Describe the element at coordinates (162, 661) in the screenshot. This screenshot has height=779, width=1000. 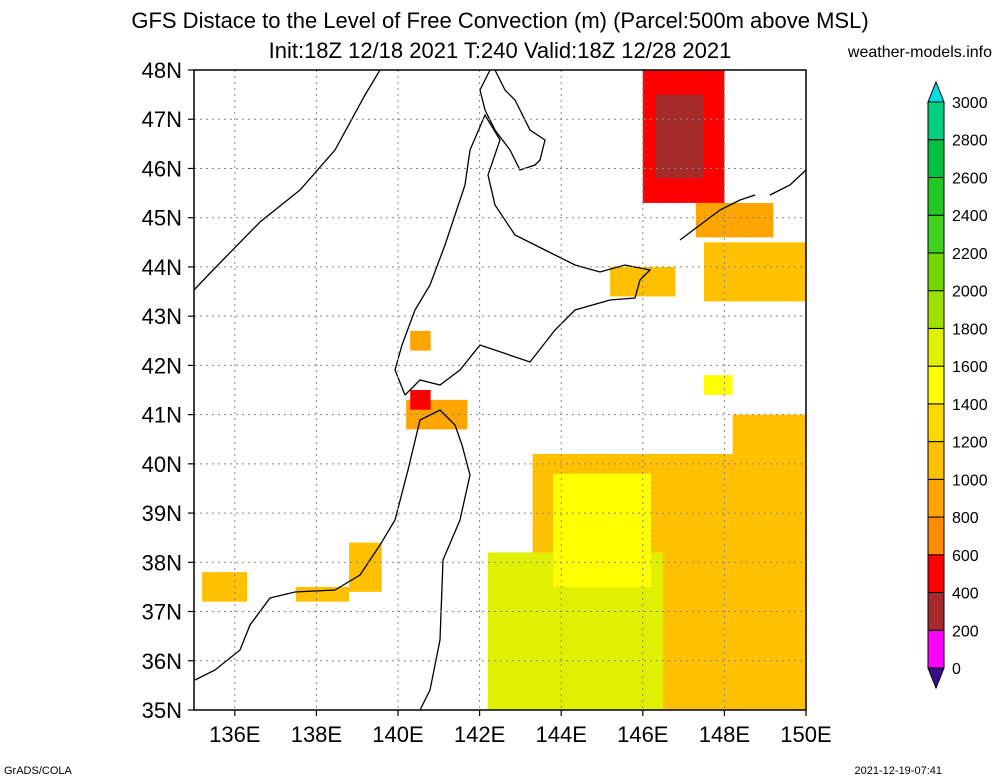
I see `lat-tick-label: 36N` at that location.